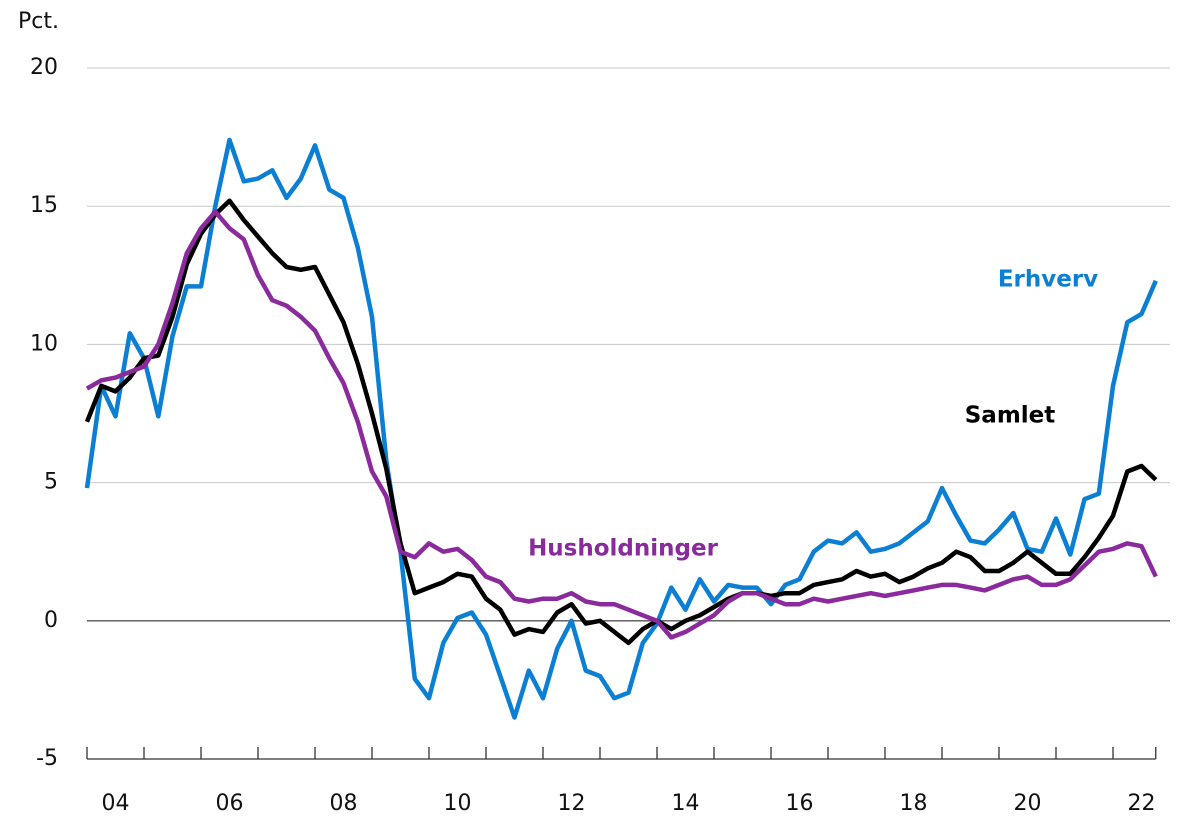  Describe the element at coordinates (344, 803) in the screenshot. I see `x-tick-label: 08` at that location.